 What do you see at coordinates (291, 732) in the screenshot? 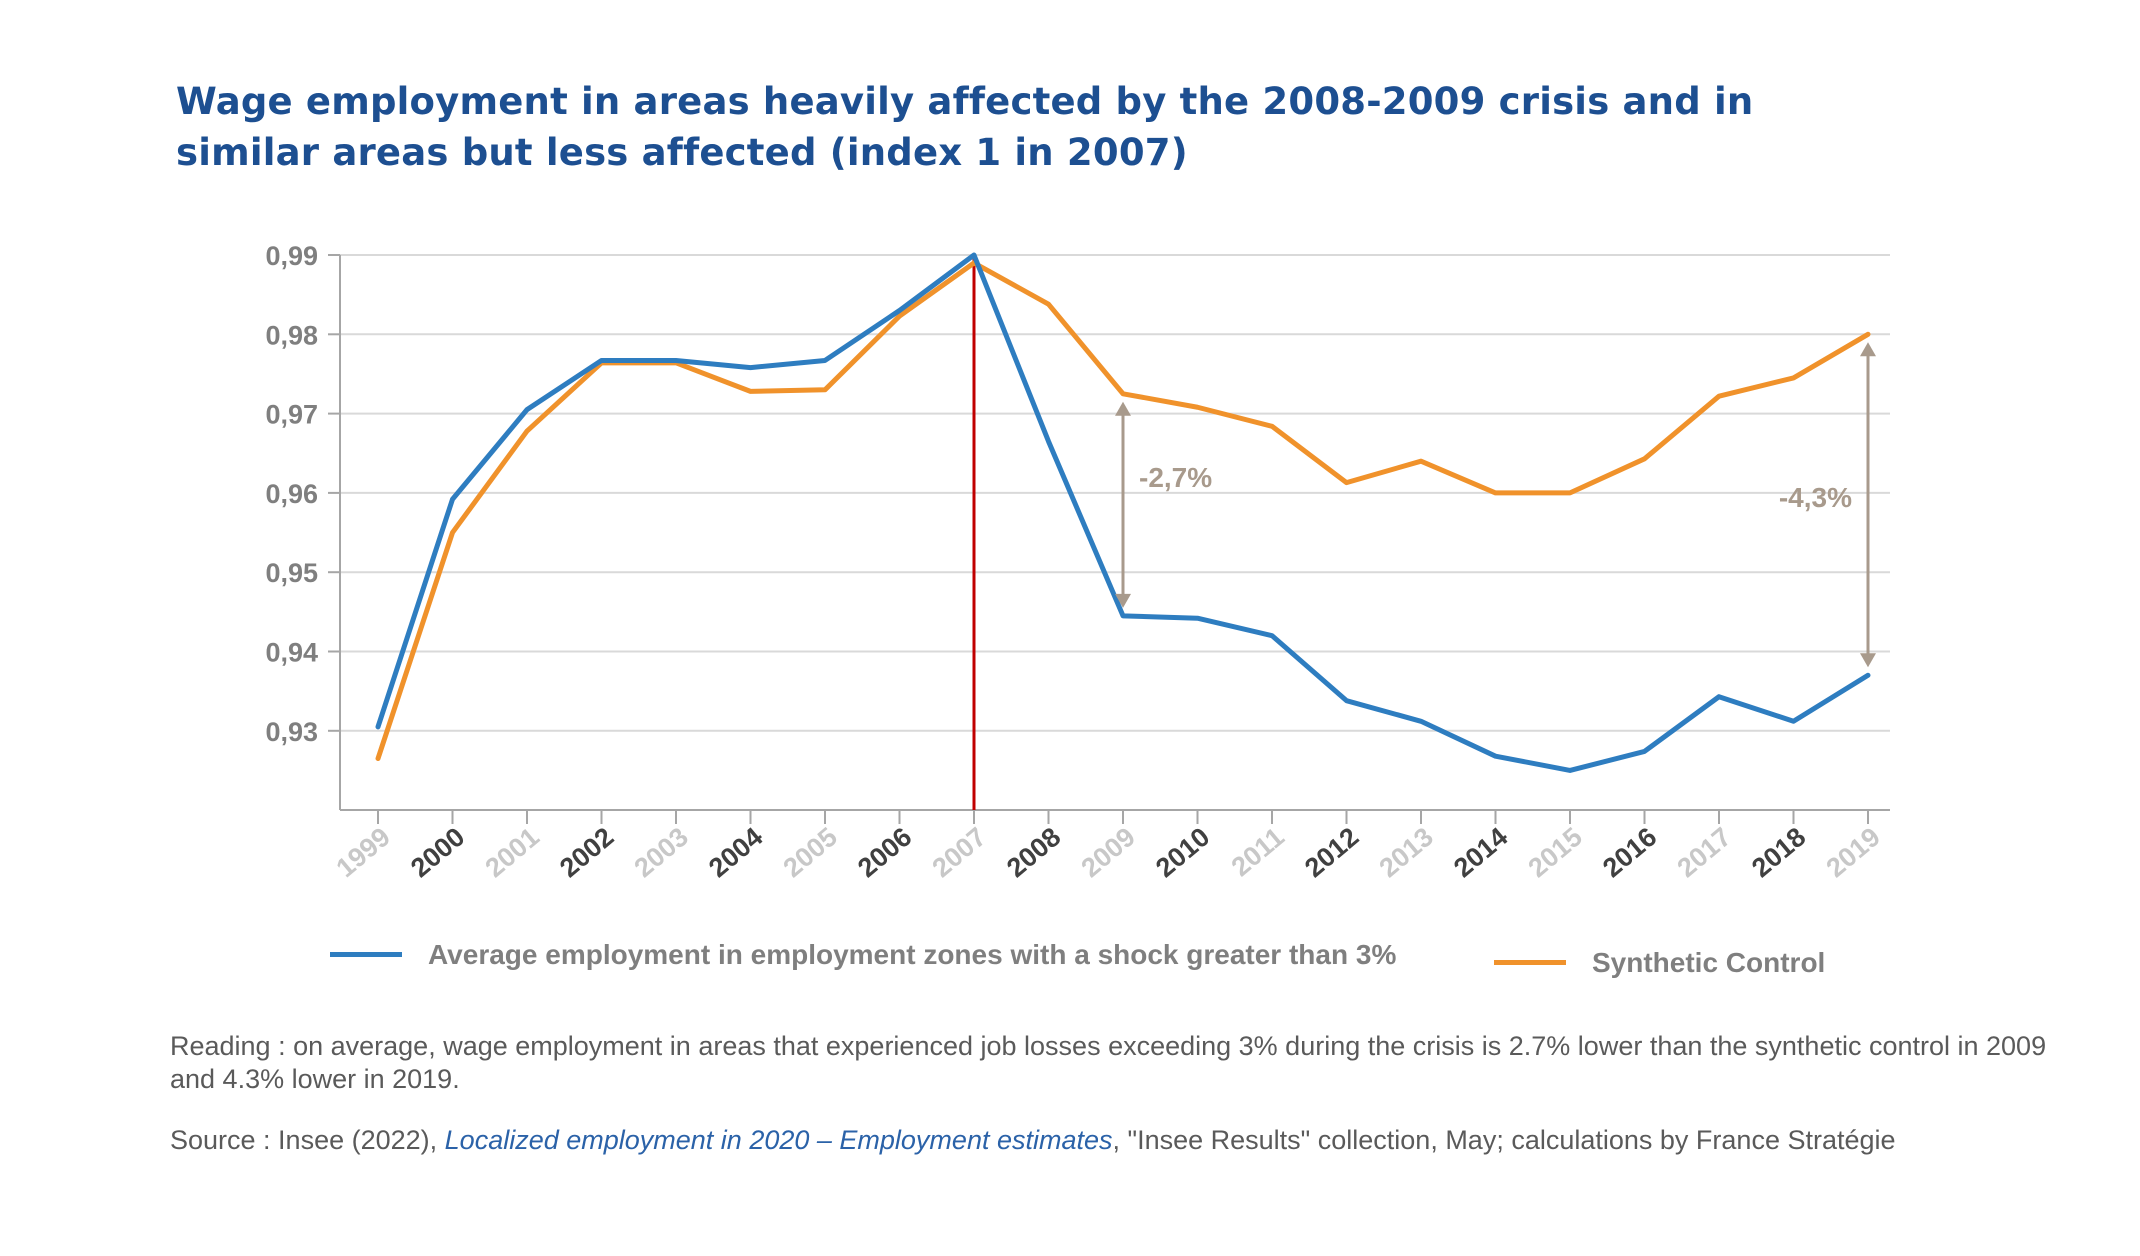
I see `y-tick-label: 0,93` at bounding box center [291, 732].